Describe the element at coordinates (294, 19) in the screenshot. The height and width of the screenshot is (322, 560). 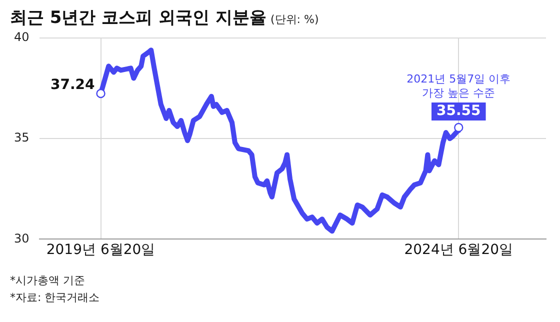
I see `chart-subtitle: (단위: %)` at that location.